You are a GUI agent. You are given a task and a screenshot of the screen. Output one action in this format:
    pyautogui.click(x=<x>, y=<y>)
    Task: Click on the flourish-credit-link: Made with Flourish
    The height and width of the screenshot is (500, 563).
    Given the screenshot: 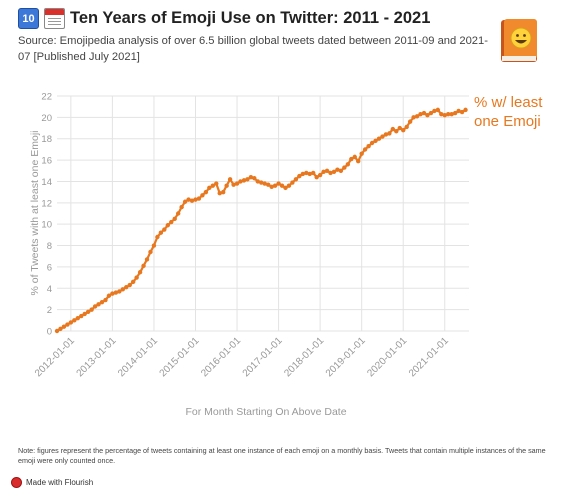 What is the action you would take?
    pyautogui.click(x=52, y=482)
    